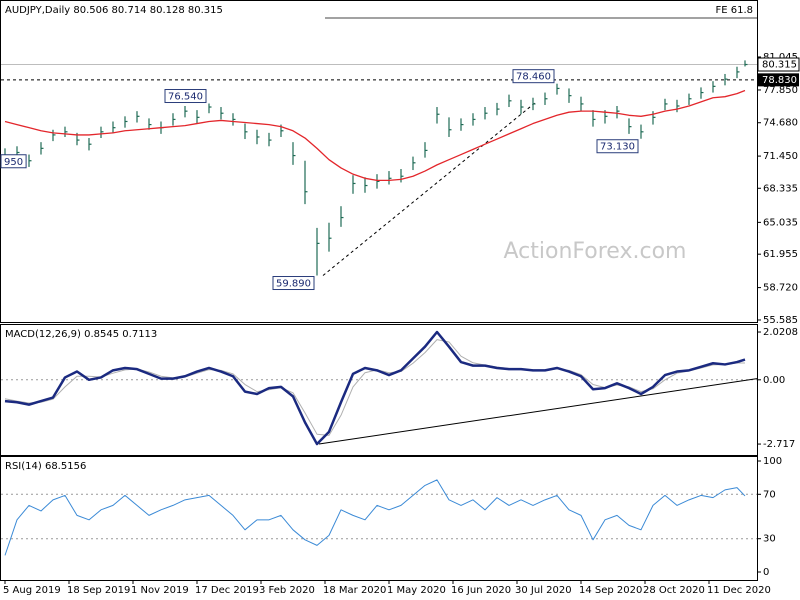 This screenshot has width=800, height=600. What do you see at coordinates (780, 254) in the screenshot?
I see `y-tick-label: 61.955` at bounding box center [780, 254].